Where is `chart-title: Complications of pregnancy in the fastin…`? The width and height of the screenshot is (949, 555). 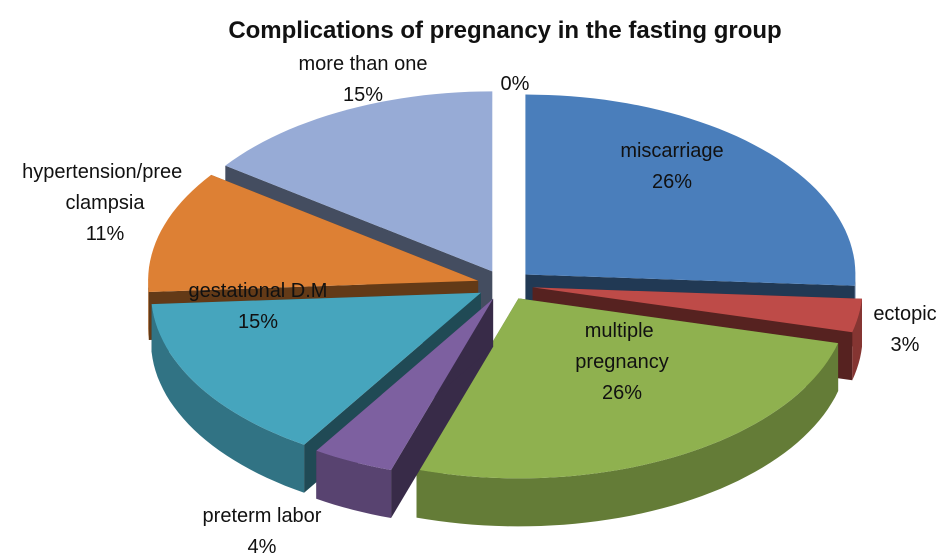 chart-title: Complications of pregnancy in the fastin… is located at coordinates (504, 30).